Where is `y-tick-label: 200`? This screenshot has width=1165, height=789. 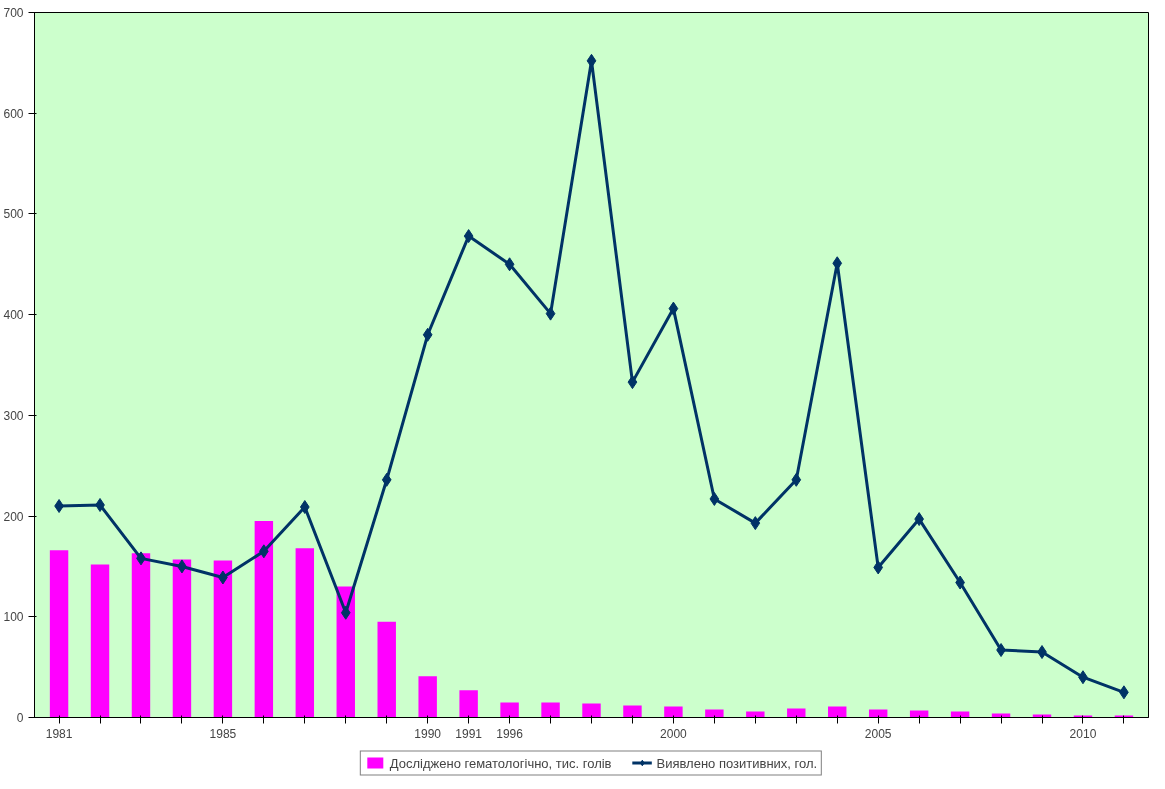 y-tick-label: 200 is located at coordinates (13, 516).